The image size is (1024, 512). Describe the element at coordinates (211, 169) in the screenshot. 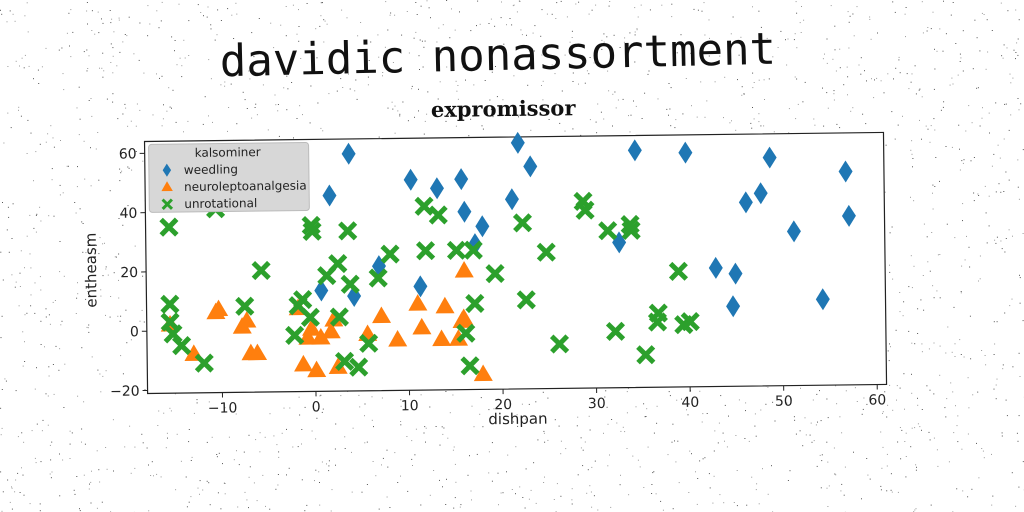

I see `legend-label: weedling` at that location.